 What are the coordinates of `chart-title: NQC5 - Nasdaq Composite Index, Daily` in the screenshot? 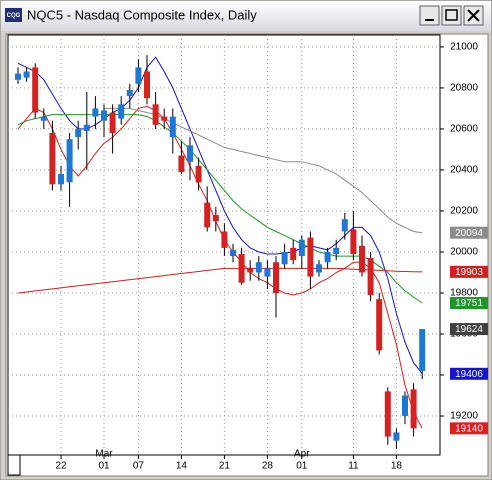 It's located at (142, 14).